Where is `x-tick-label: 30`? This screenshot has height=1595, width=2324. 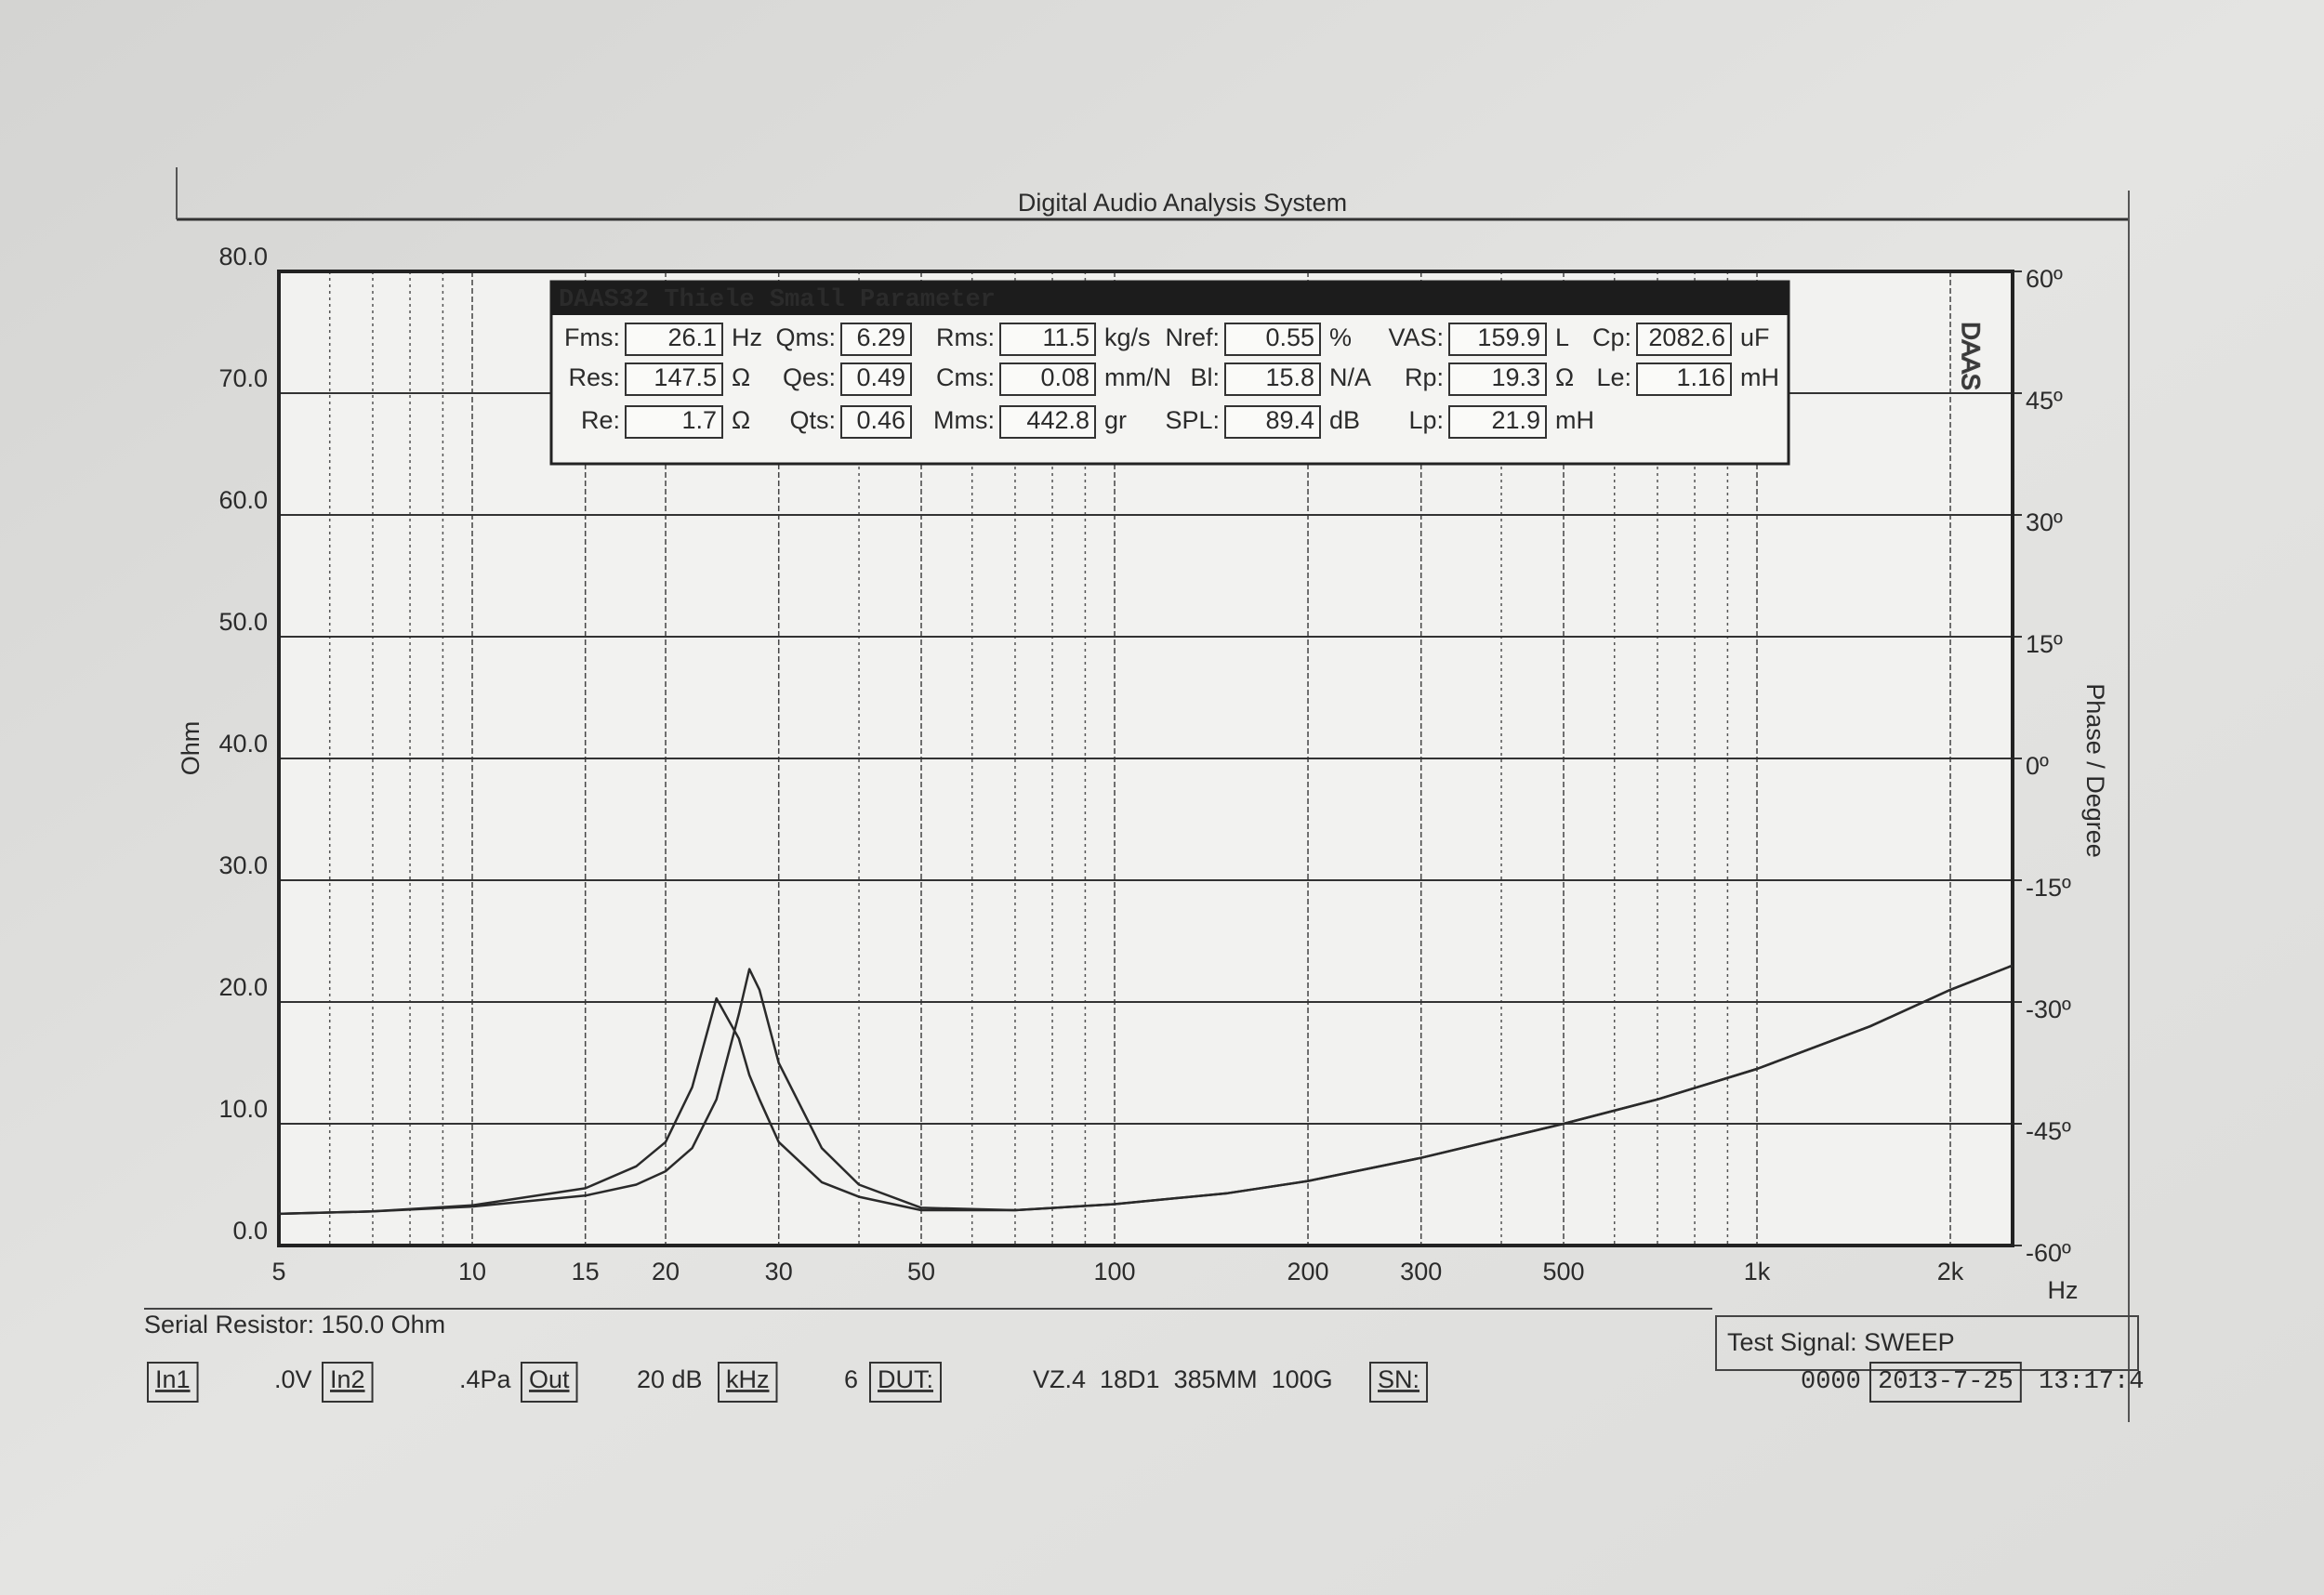 x-tick-label: 30 is located at coordinates (779, 1271).